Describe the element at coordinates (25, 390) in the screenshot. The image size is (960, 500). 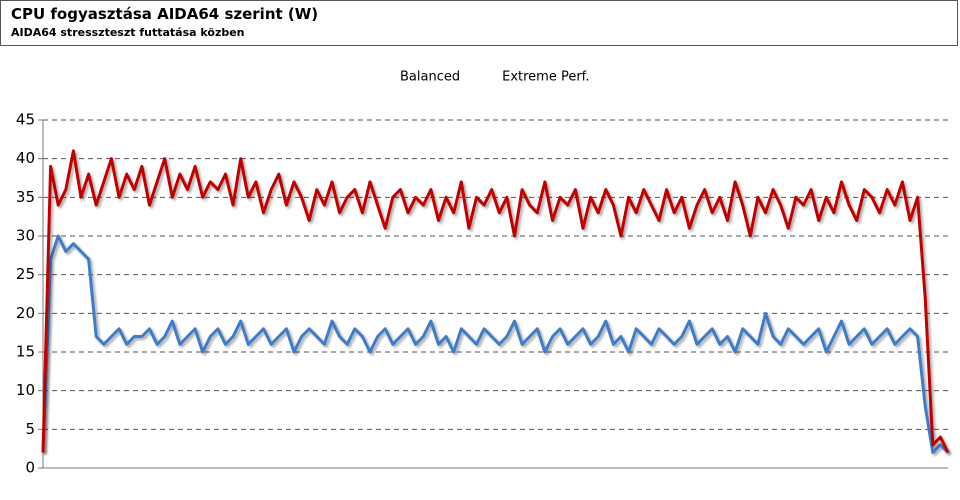
I see `y-tick-label: 10` at that location.